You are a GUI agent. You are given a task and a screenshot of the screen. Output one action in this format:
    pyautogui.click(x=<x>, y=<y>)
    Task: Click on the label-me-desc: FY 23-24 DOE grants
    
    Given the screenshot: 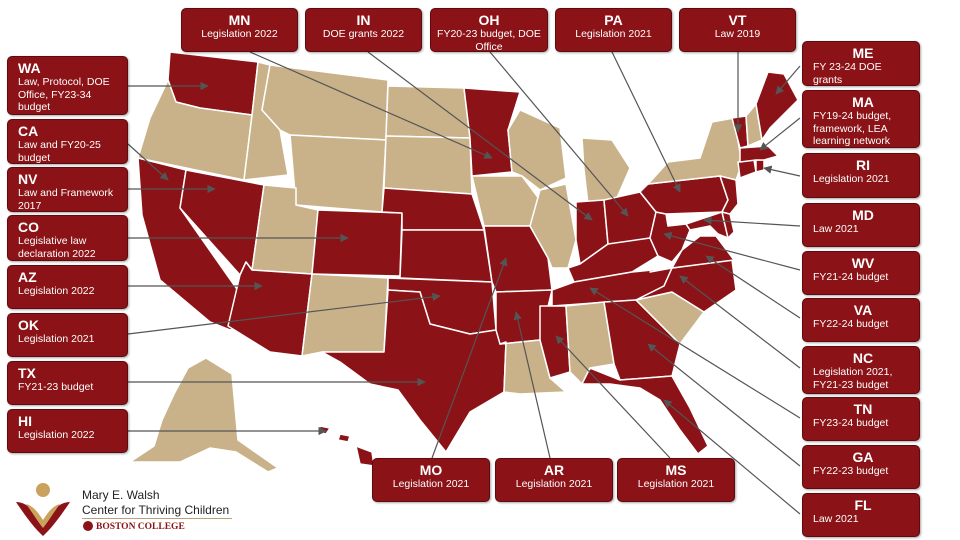 What is the action you would take?
    pyautogui.click(x=847, y=73)
    